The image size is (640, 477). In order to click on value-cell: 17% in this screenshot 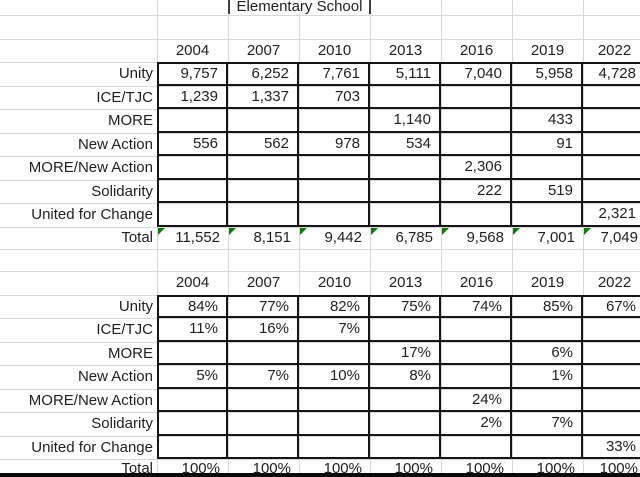, I will do `click(405, 353)`.